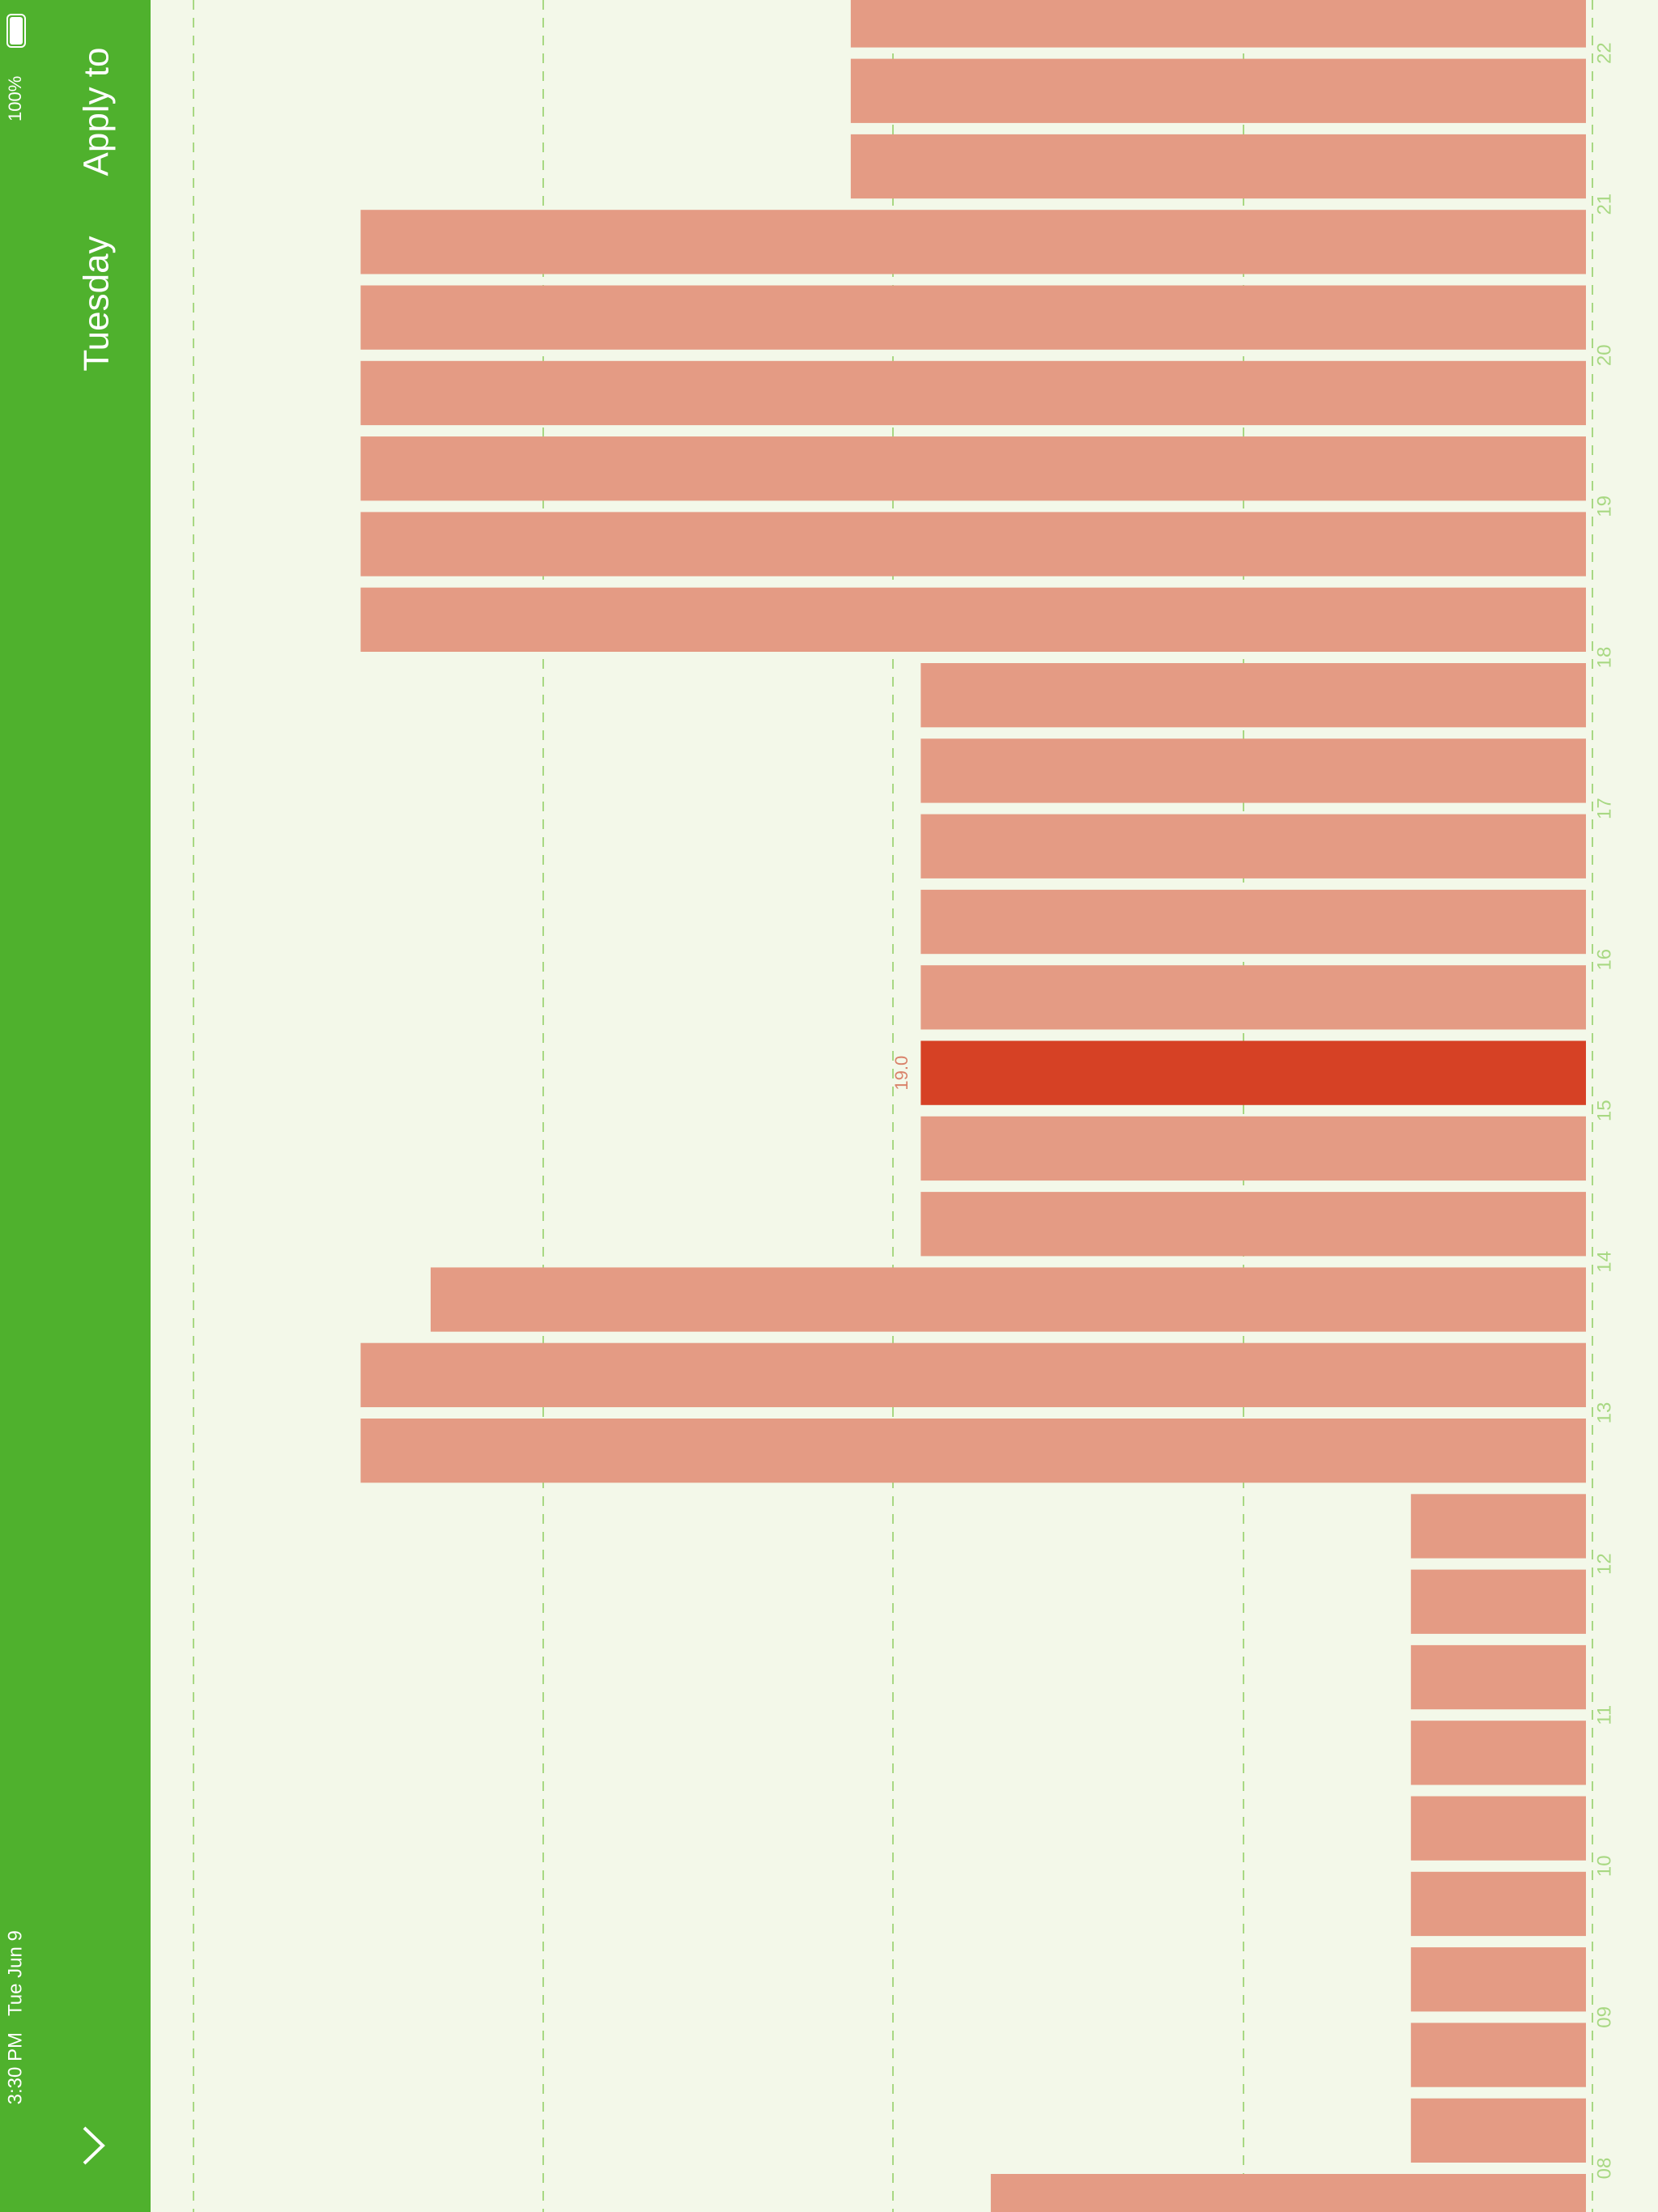 The height and width of the screenshot is (2212, 1658). What do you see at coordinates (94, 2146) in the screenshot?
I see `back-chevron` at bounding box center [94, 2146].